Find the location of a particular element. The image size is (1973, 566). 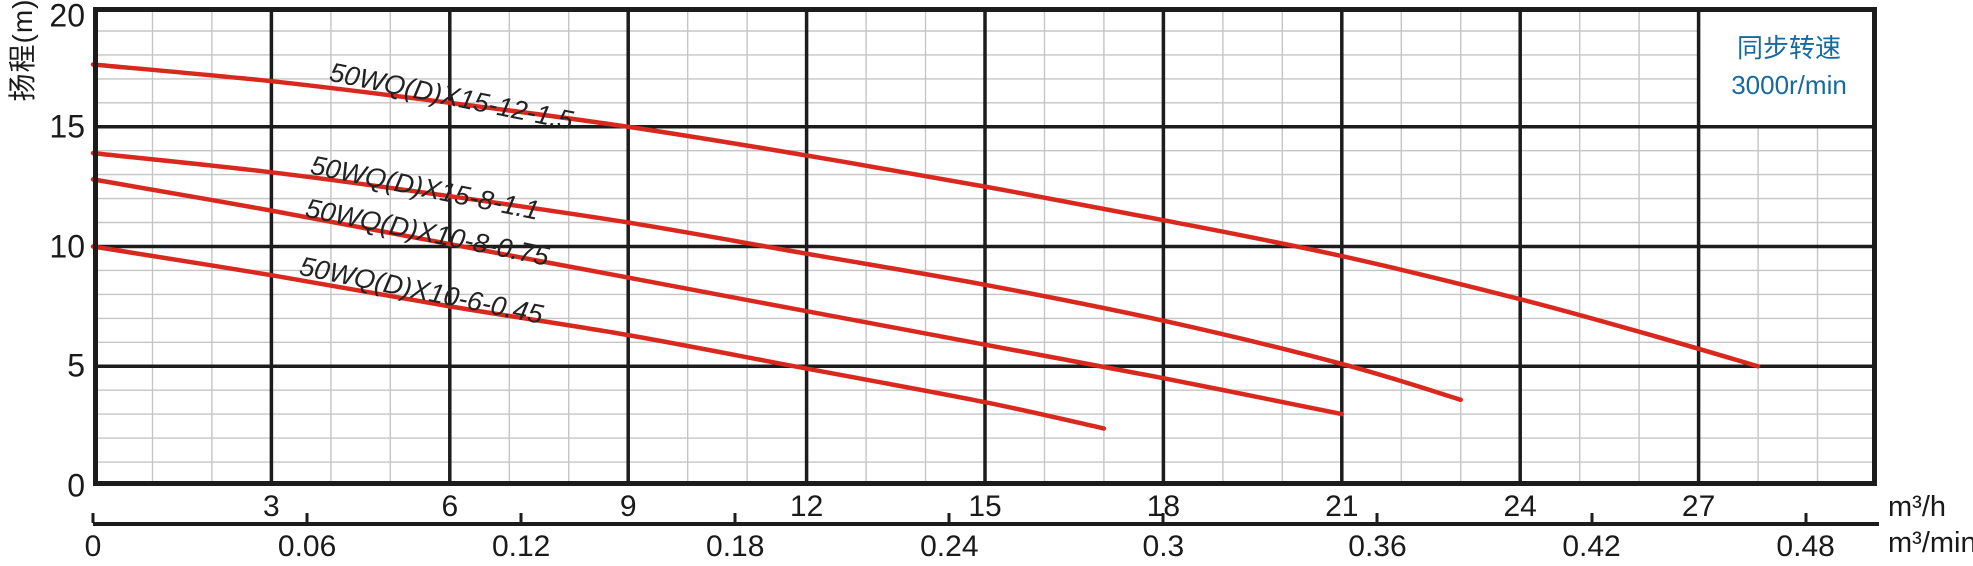

min-tick-label: 0.36 is located at coordinates (1377, 546).